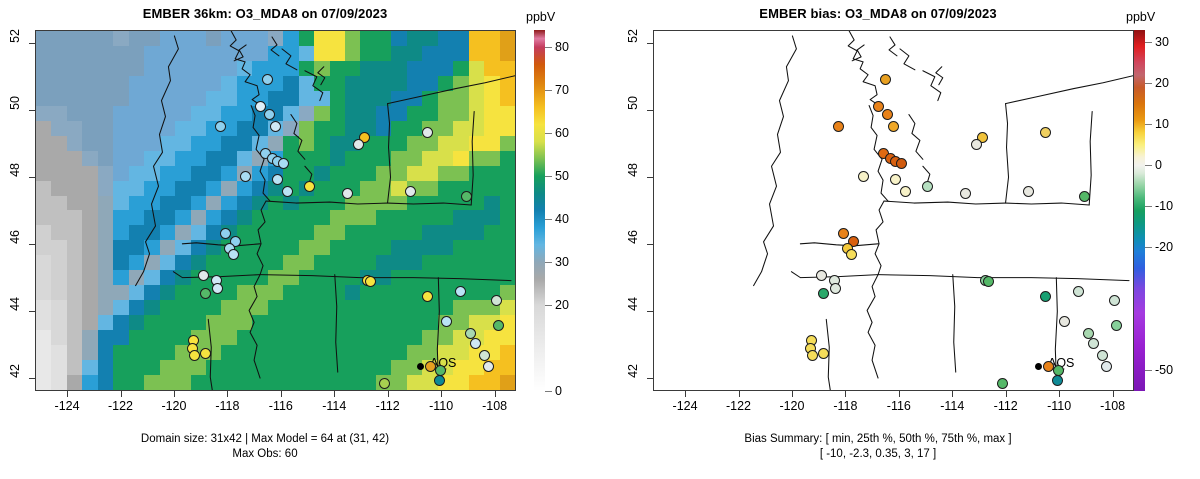  What do you see at coordinates (121, 394) in the screenshot?
I see `x-axis-tick` at bounding box center [121, 394].